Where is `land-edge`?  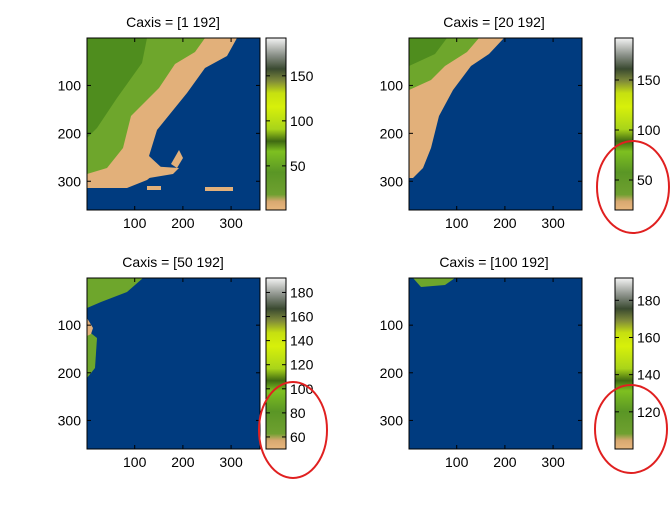 land-edge is located at coordinates (90, 327).